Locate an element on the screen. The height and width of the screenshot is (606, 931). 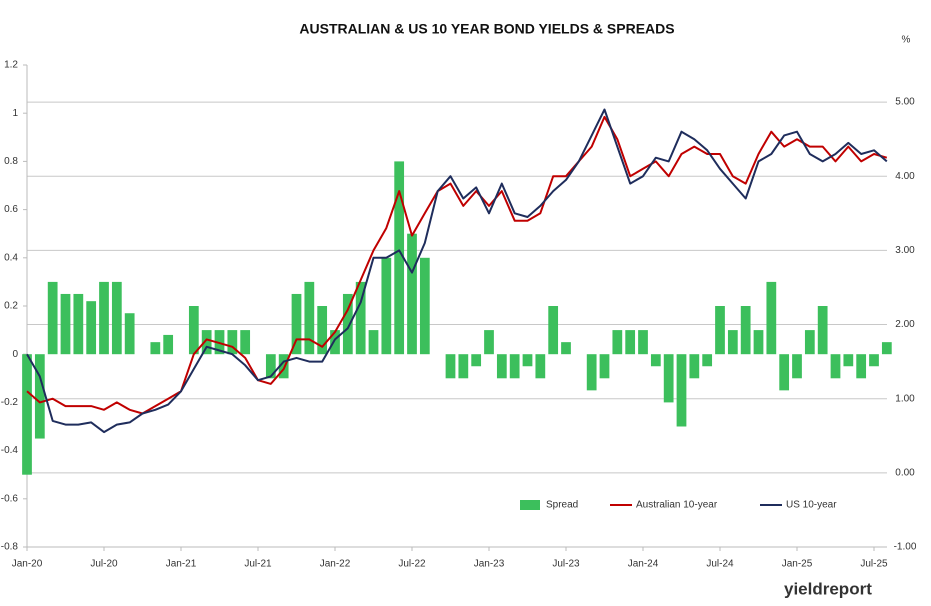
y-tick-label: 0.2 is located at coordinates (11, 306).